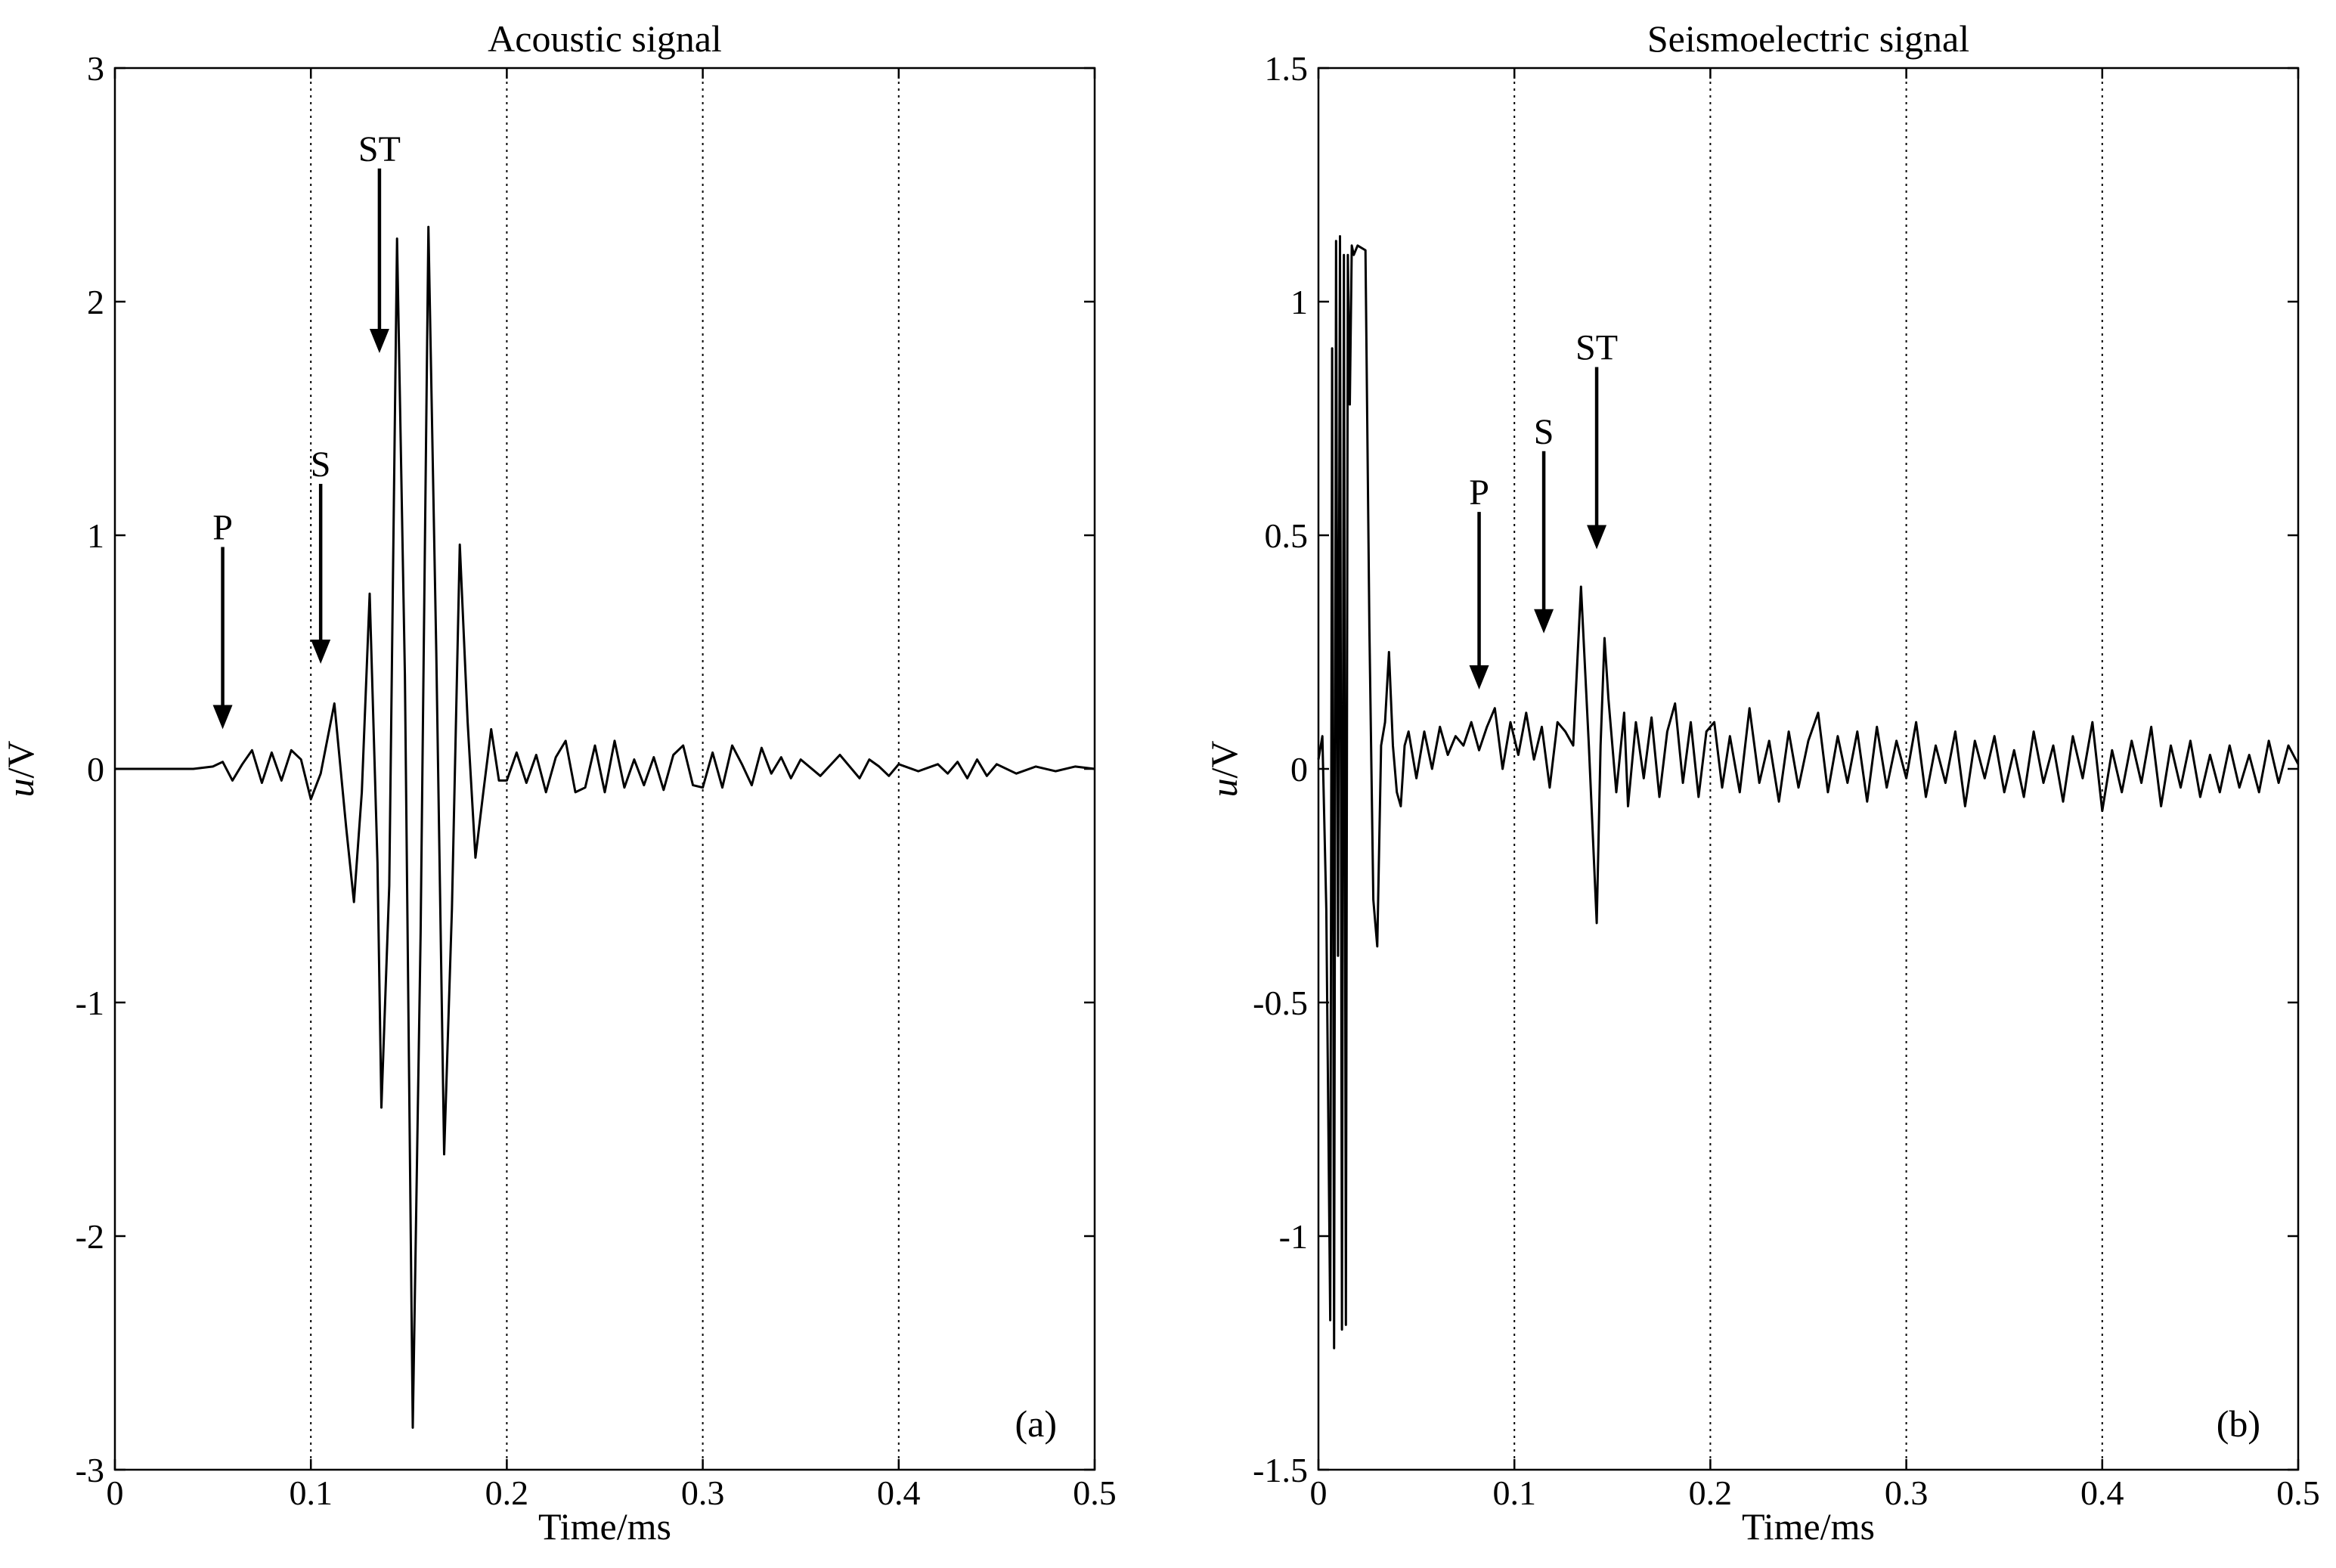 The image size is (2336, 1568). I want to click on y-tick-label: 0.5, so click(1287, 535).